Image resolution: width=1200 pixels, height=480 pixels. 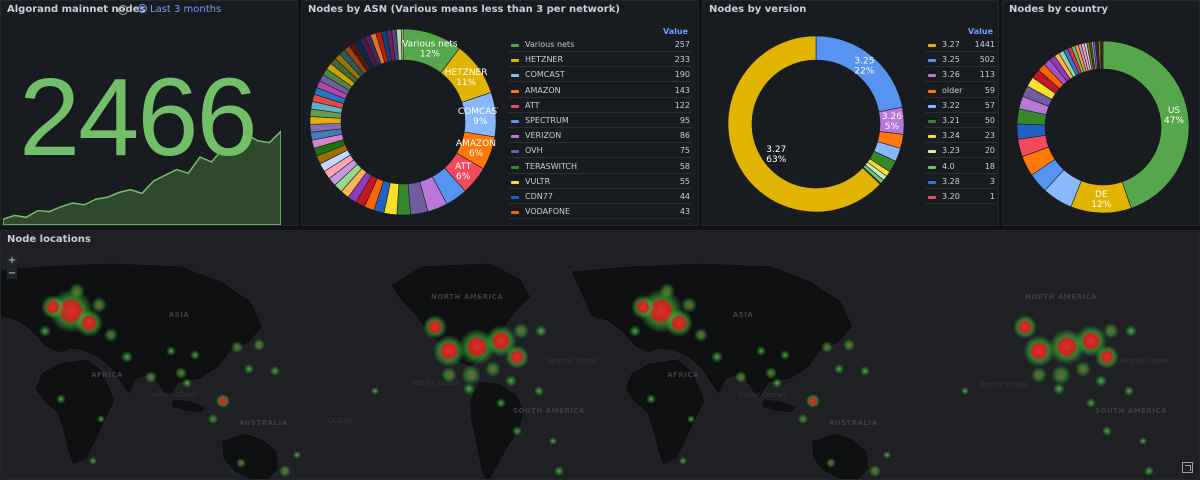 What do you see at coordinates (961, 182) in the screenshot?
I see `legend-item: 3.28 3` at bounding box center [961, 182].